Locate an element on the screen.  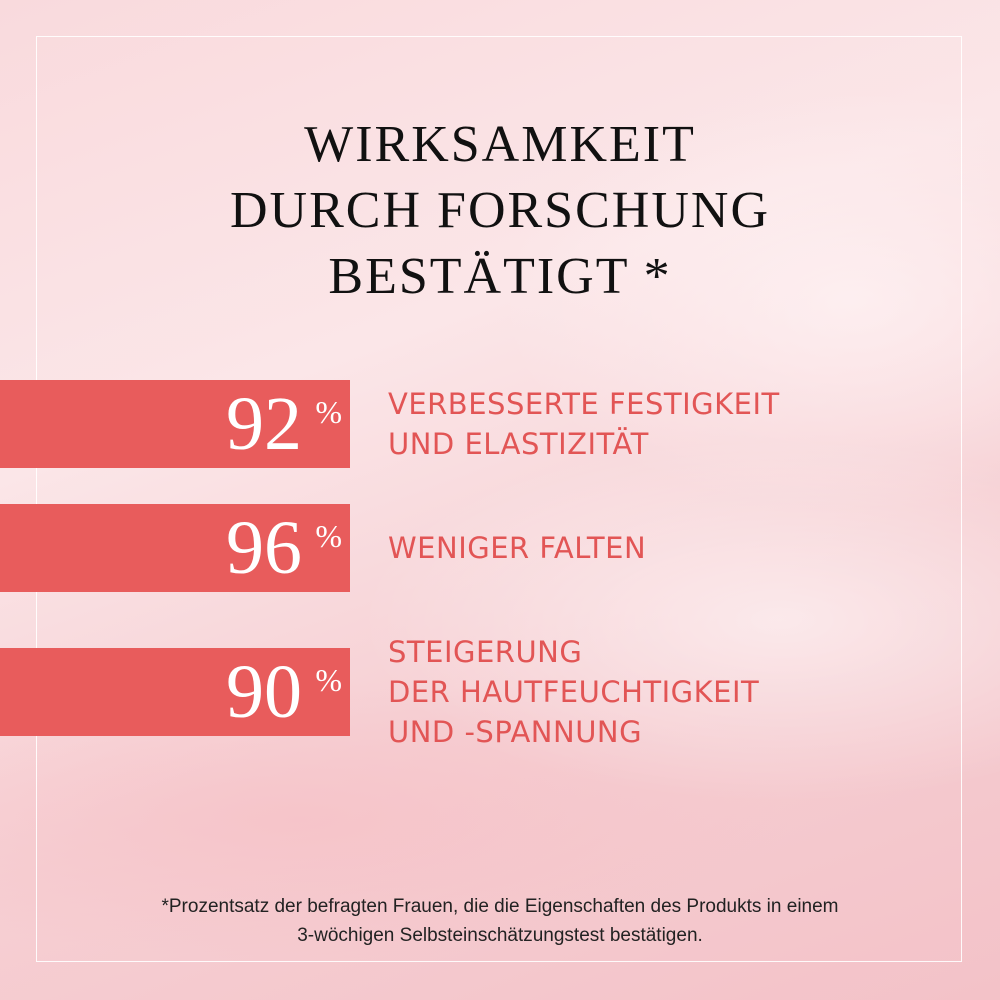
stat-bar: 96% is located at coordinates (175, 548).